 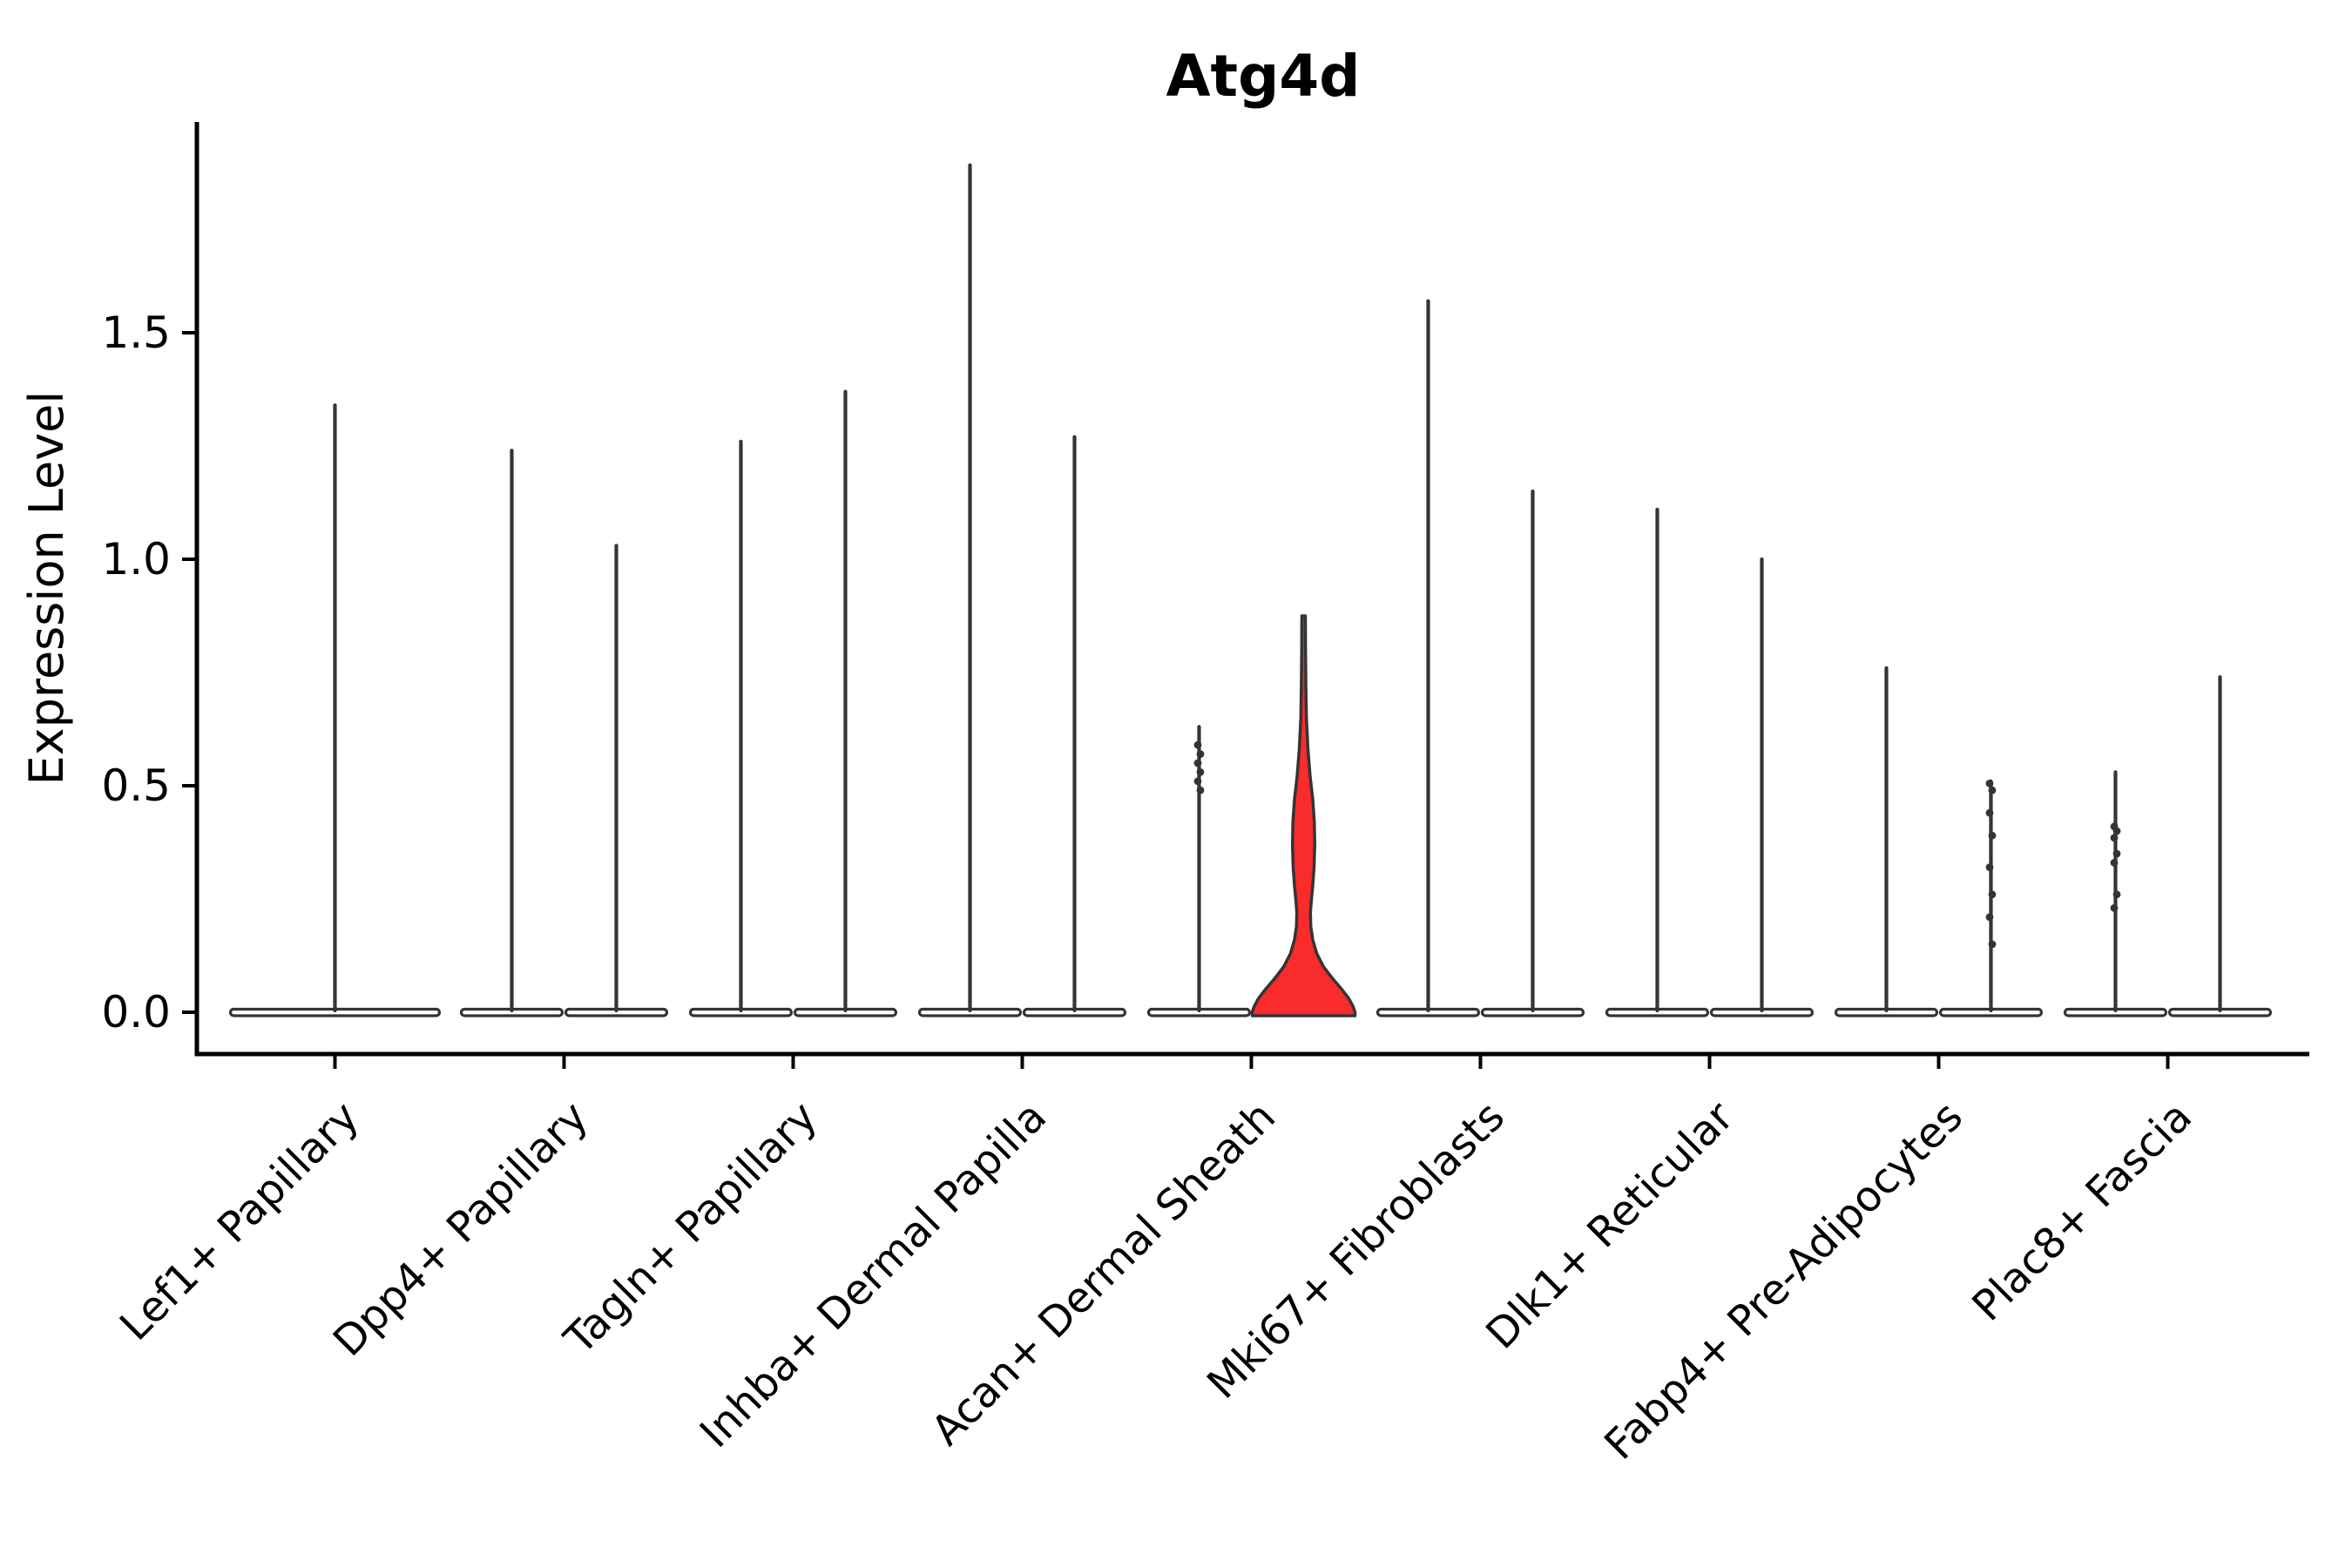 What do you see at coordinates (136, 1012) in the screenshot?
I see `y-tick-label: 0.0` at bounding box center [136, 1012].